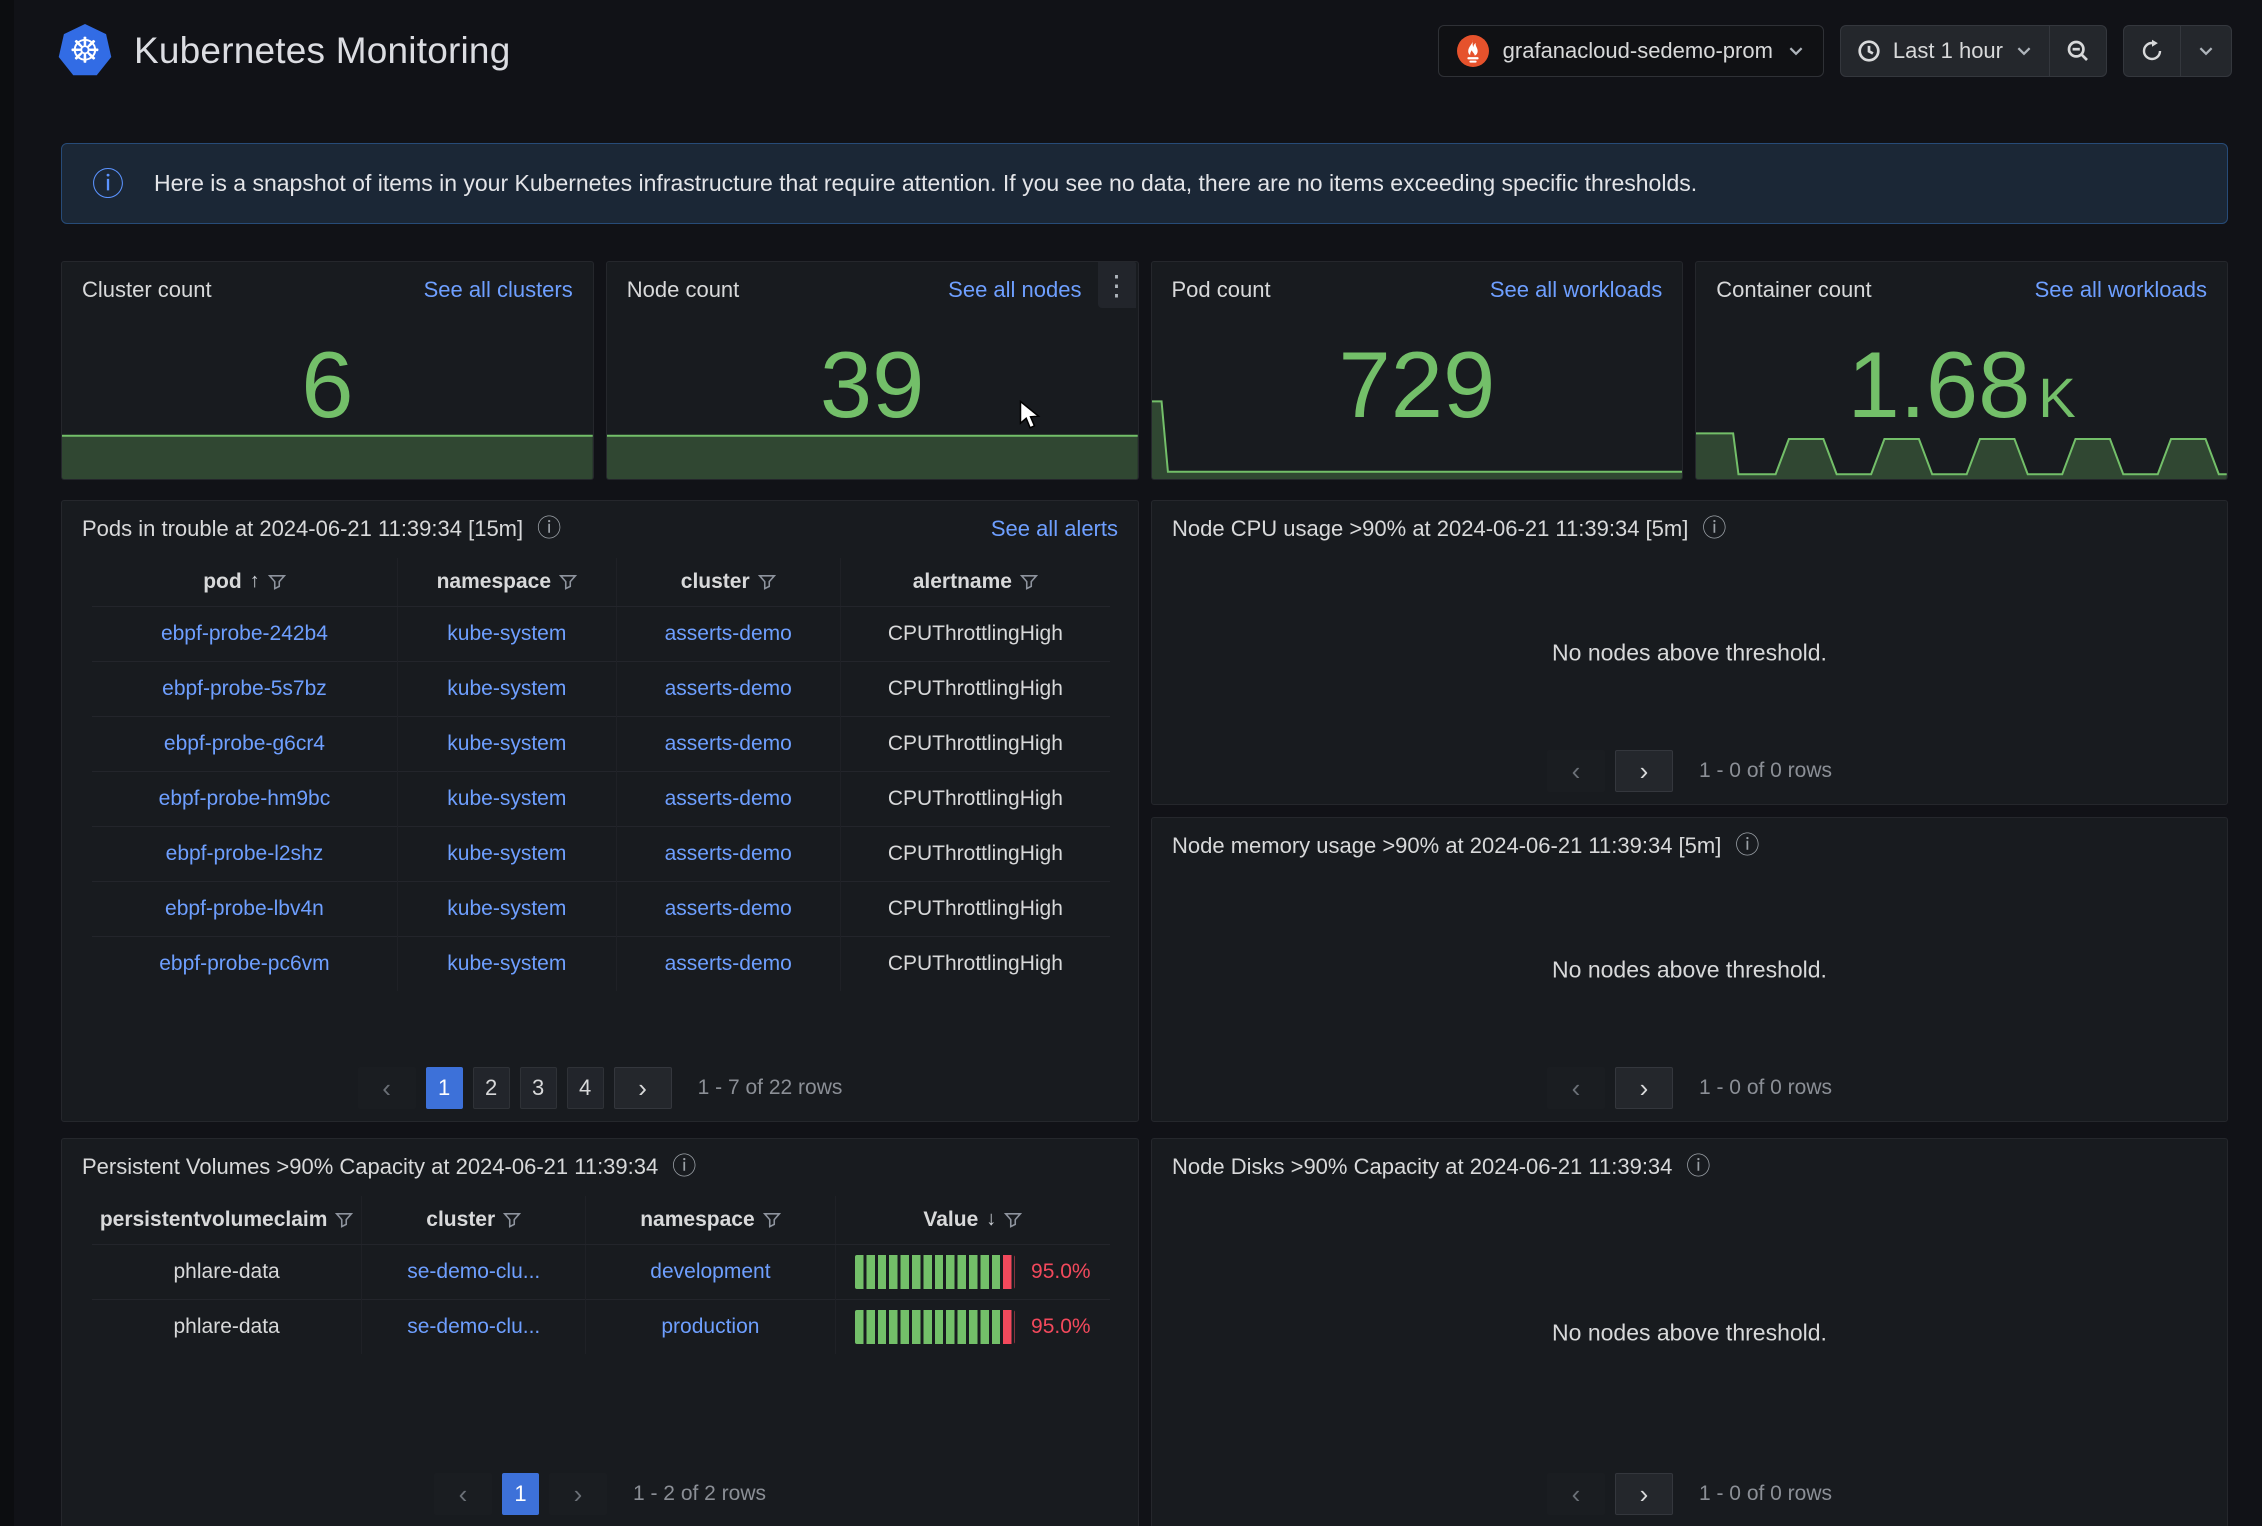 This screenshot has height=1526, width=2262. Describe the element at coordinates (1221, 289) in the screenshot. I see `panel-title: Pod count` at that location.